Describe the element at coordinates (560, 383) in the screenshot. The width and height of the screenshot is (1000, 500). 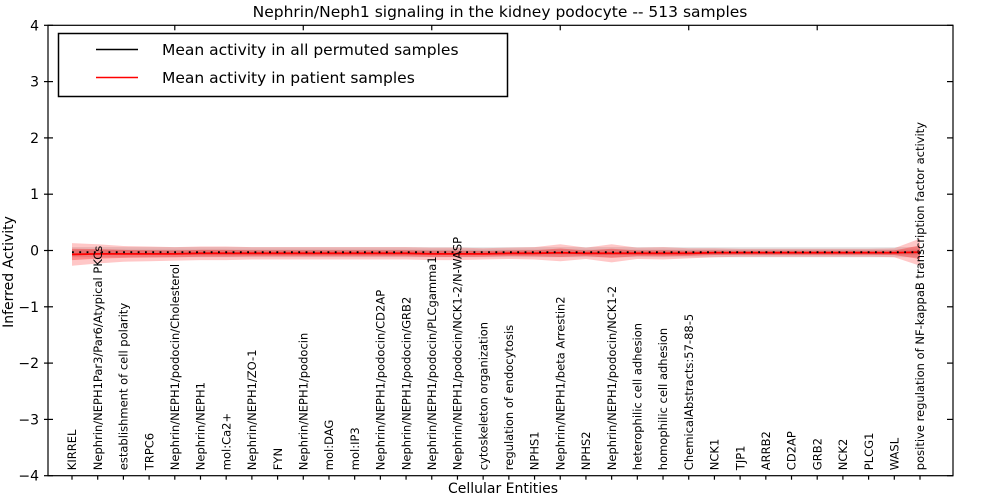
I see `x-tick-label: Nephrin/NEPH1/beta Arrestin2` at that location.